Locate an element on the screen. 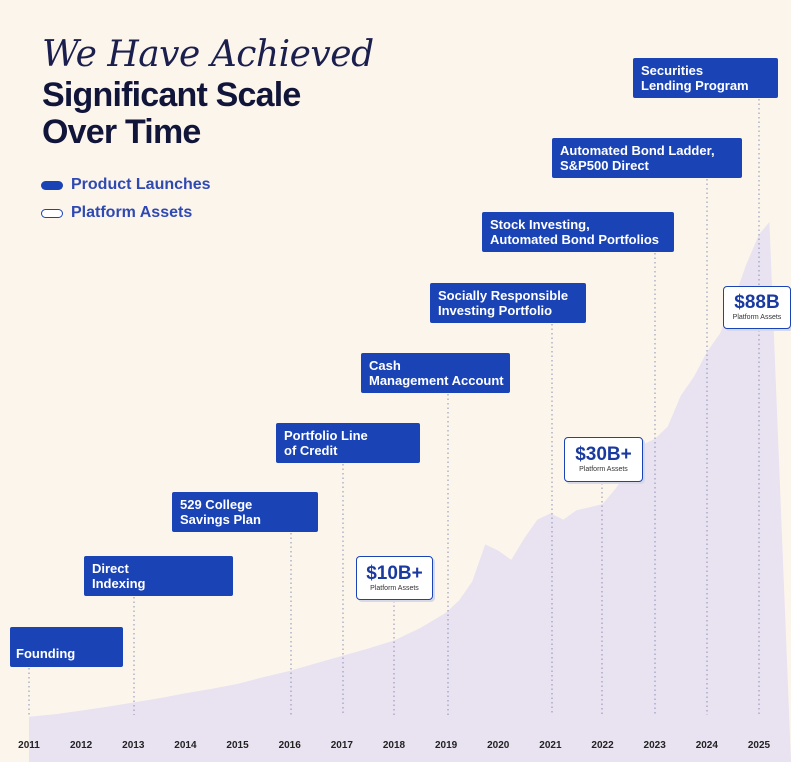 Image resolution: width=791 pixels, height=762 pixels. launch-label: Management Account is located at coordinates (436, 380).